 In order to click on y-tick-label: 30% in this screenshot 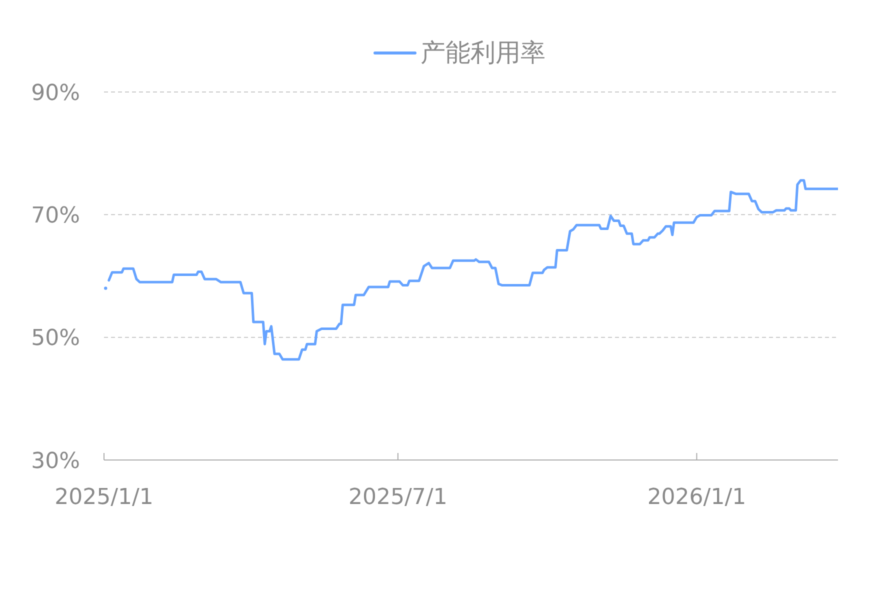, I will do `click(55, 461)`.